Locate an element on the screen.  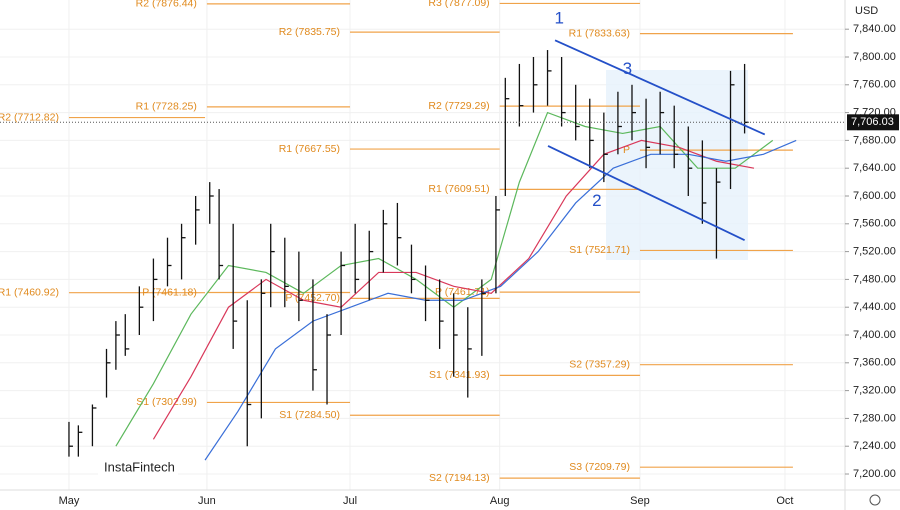
pivot-label: R1 (7667.55) is located at coordinates (309, 149).